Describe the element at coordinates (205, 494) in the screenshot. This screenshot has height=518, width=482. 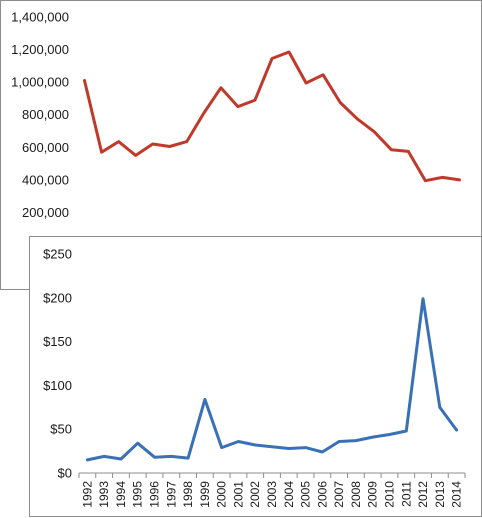
I see `x-tick-label: 1999` at that location.